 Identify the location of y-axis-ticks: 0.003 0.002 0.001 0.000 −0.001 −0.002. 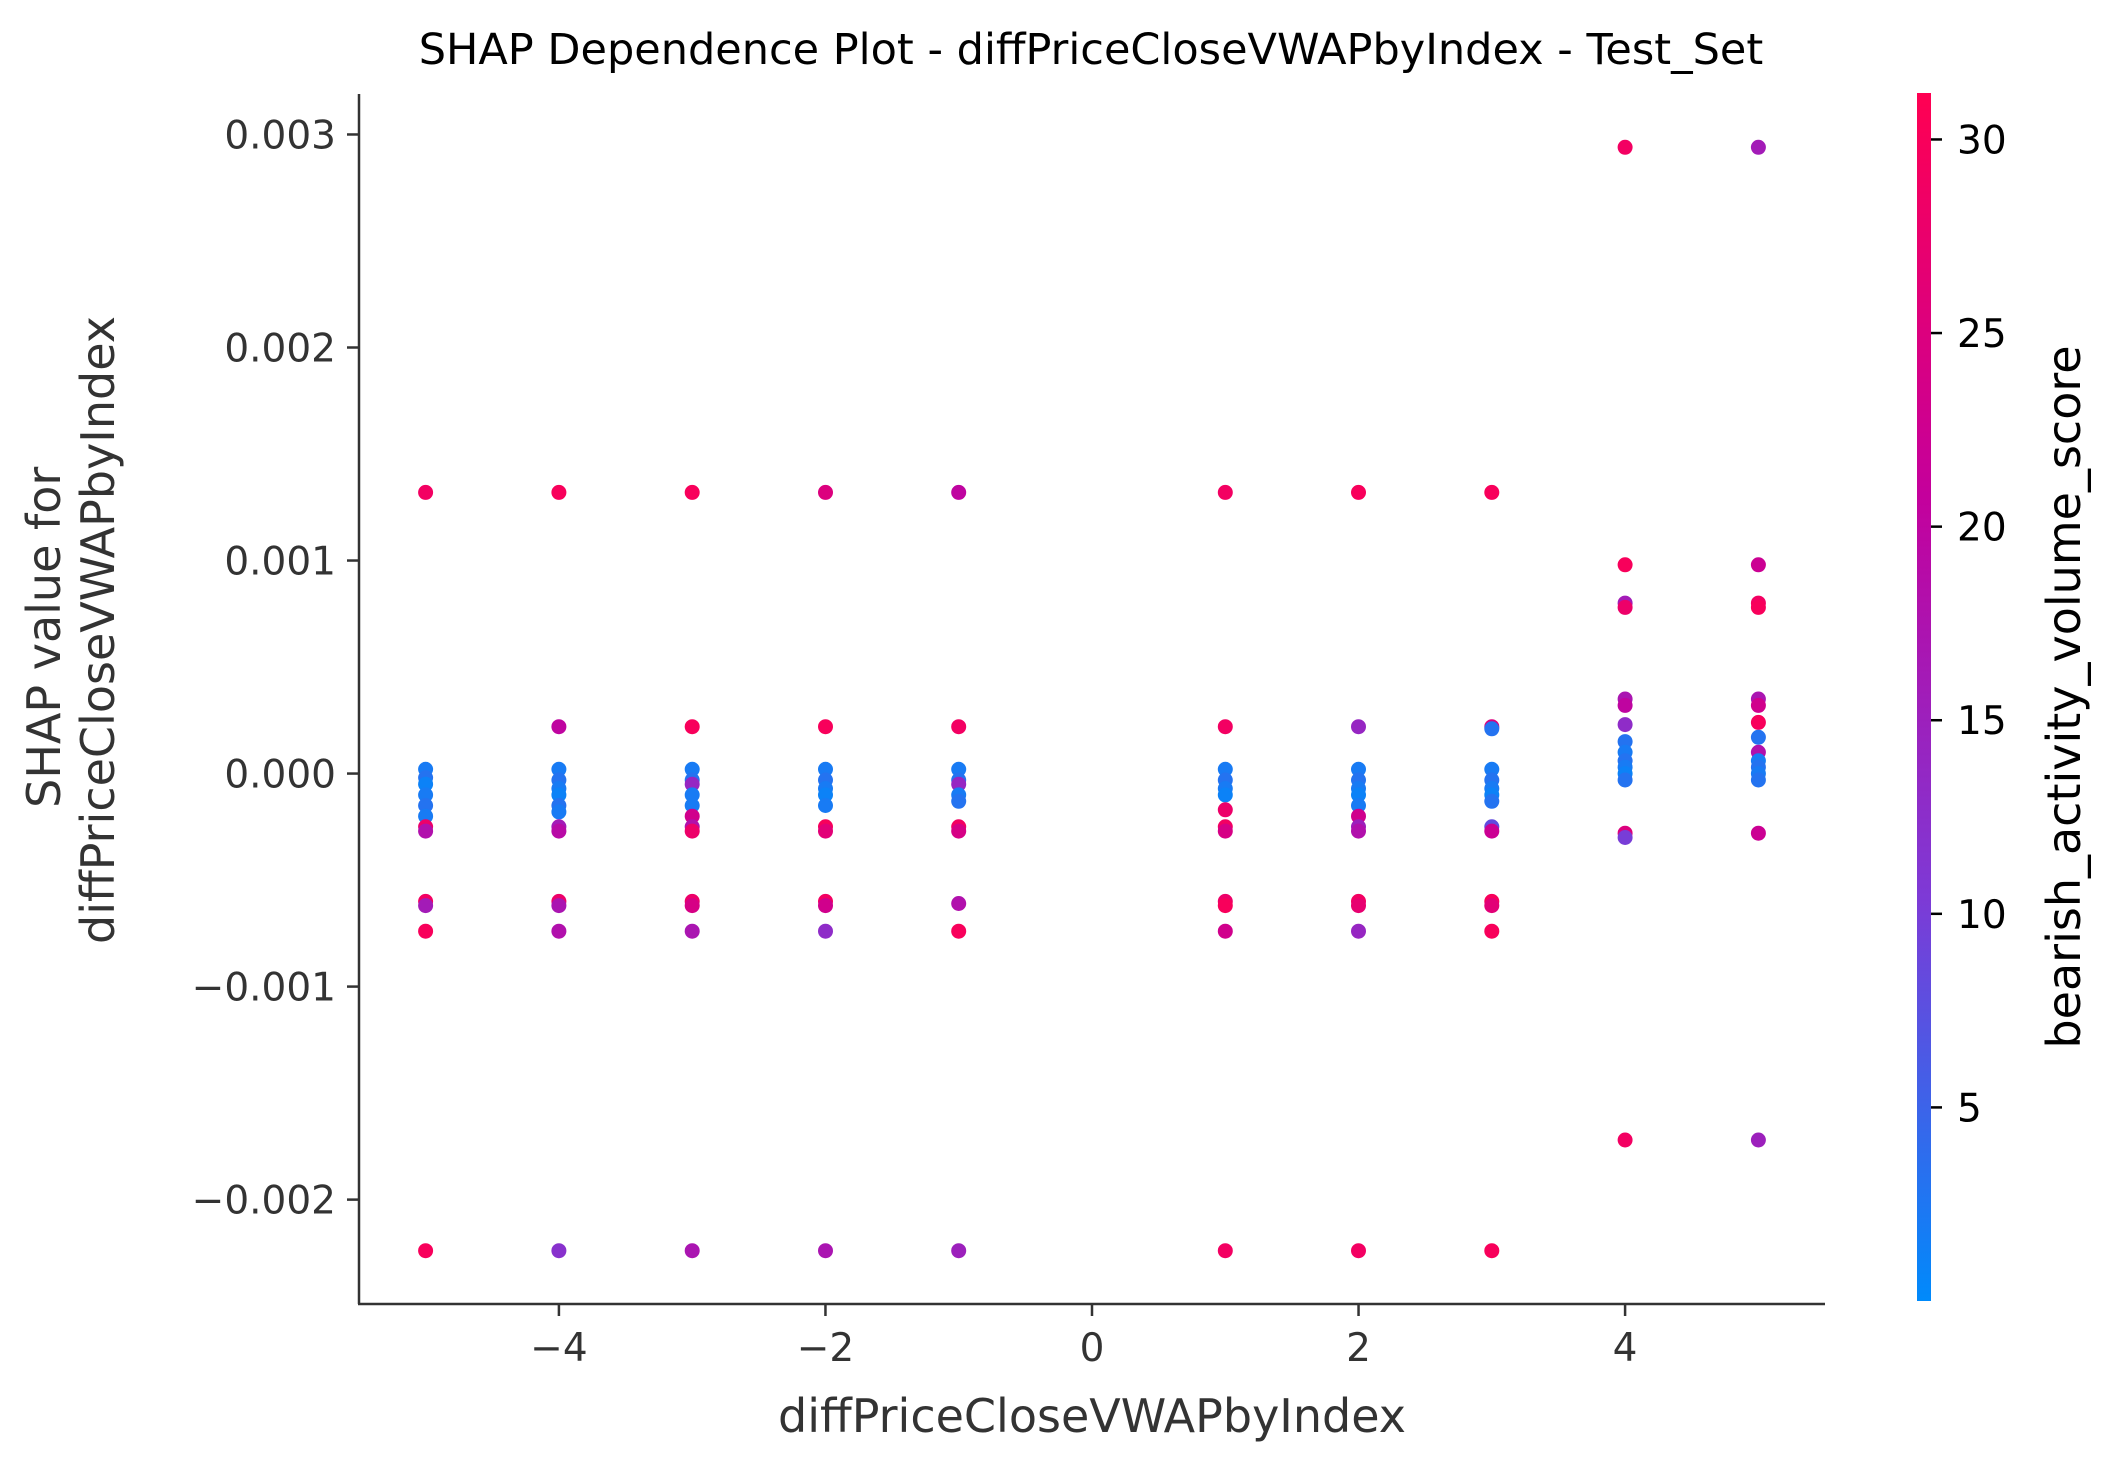
(275, 668).